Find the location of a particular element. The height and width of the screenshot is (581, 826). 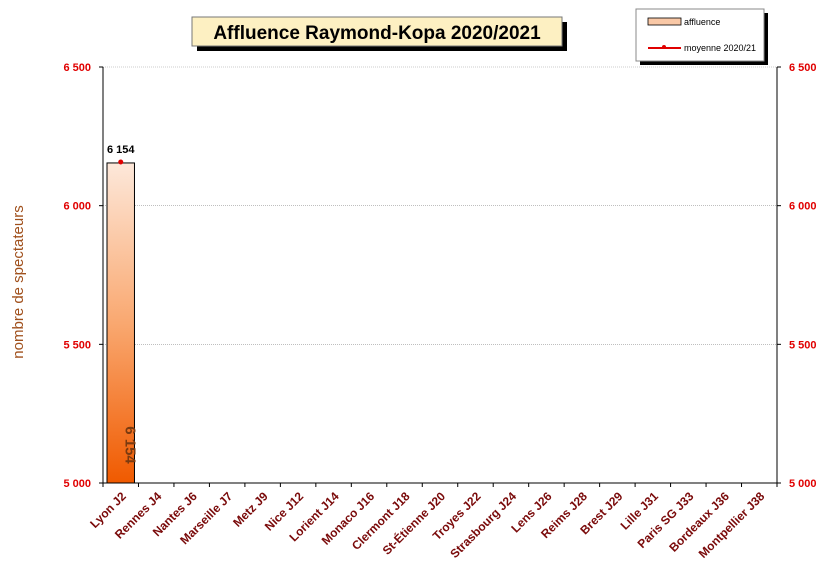

title-box is located at coordinates (377, 31).